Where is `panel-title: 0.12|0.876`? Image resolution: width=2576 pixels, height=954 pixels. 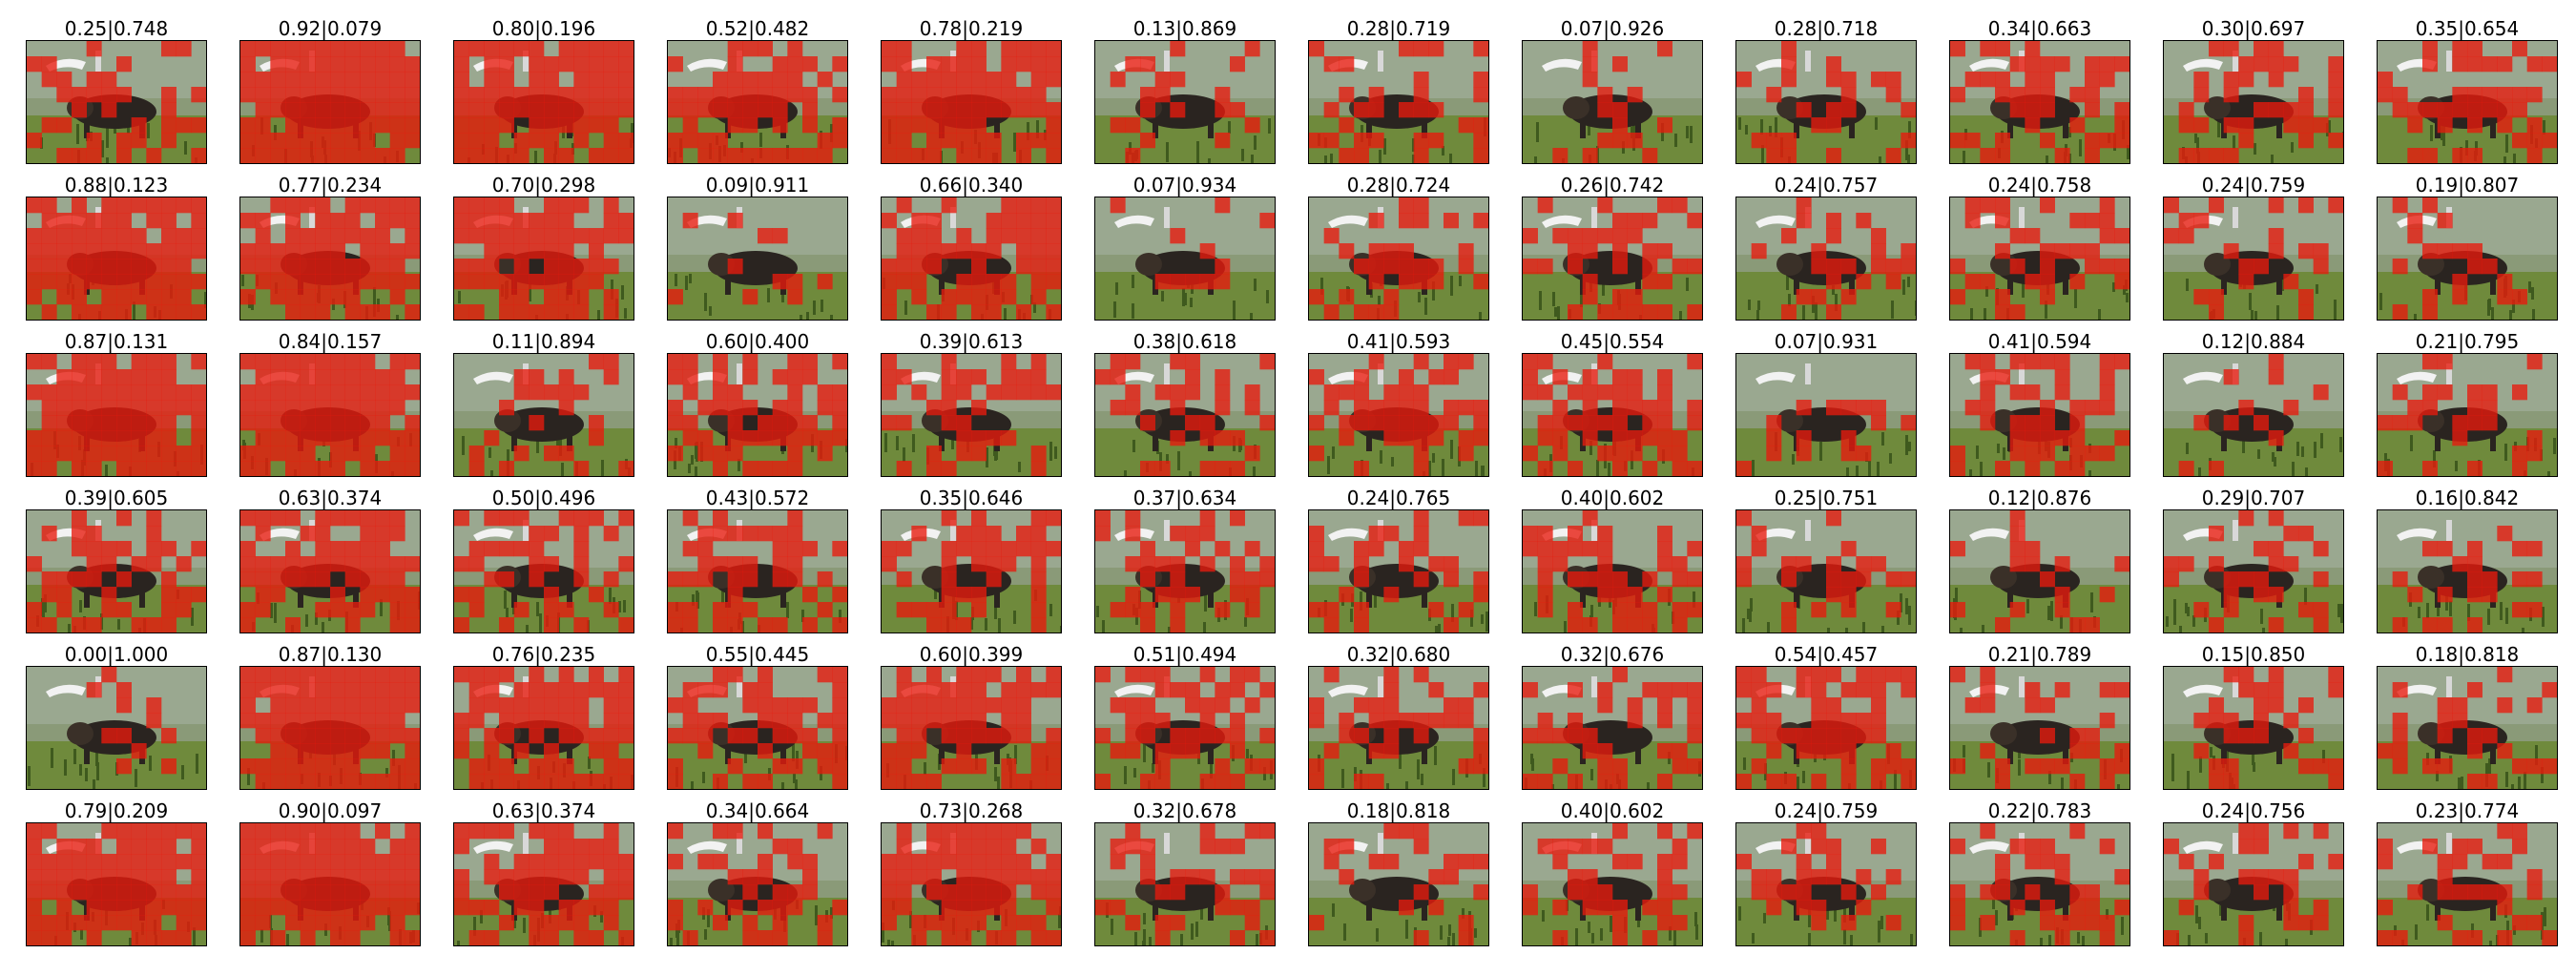 panel-title: 0.12|0.876 is located at coordinates (2039, 498).